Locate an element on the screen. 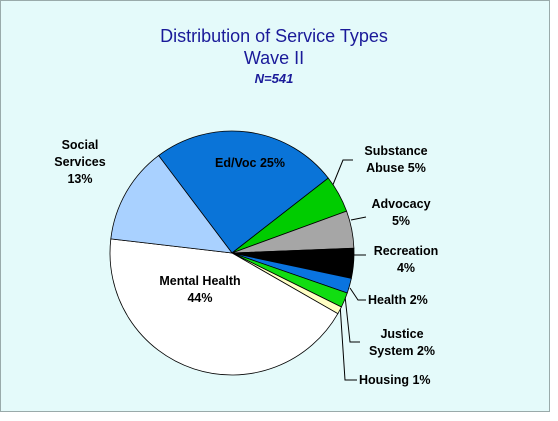 This screenshot has height=421, width=558. category-label: Social Services is located at coordinates (80, 153).